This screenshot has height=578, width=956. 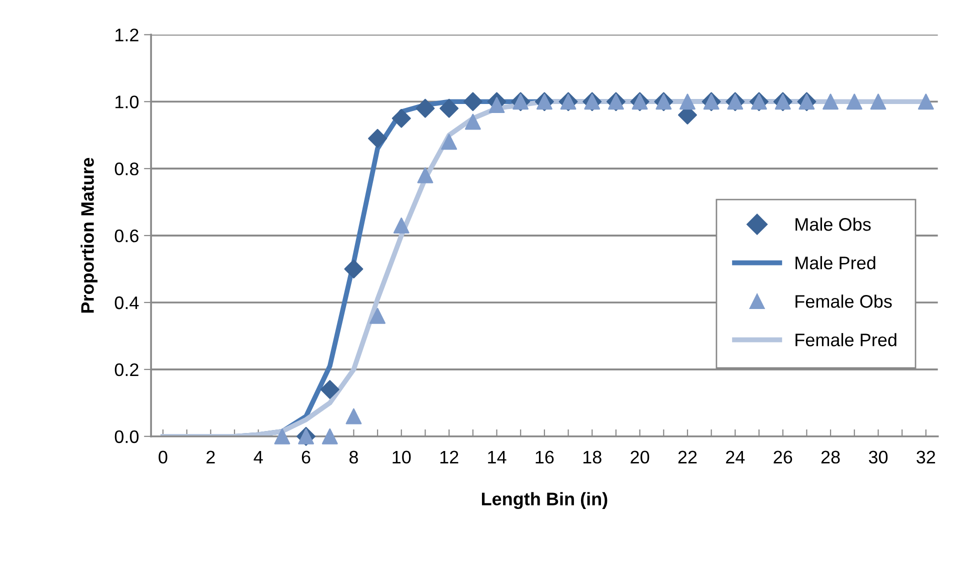 I want to click on y-tick-label: 1.2, so click(x=127, y=35).